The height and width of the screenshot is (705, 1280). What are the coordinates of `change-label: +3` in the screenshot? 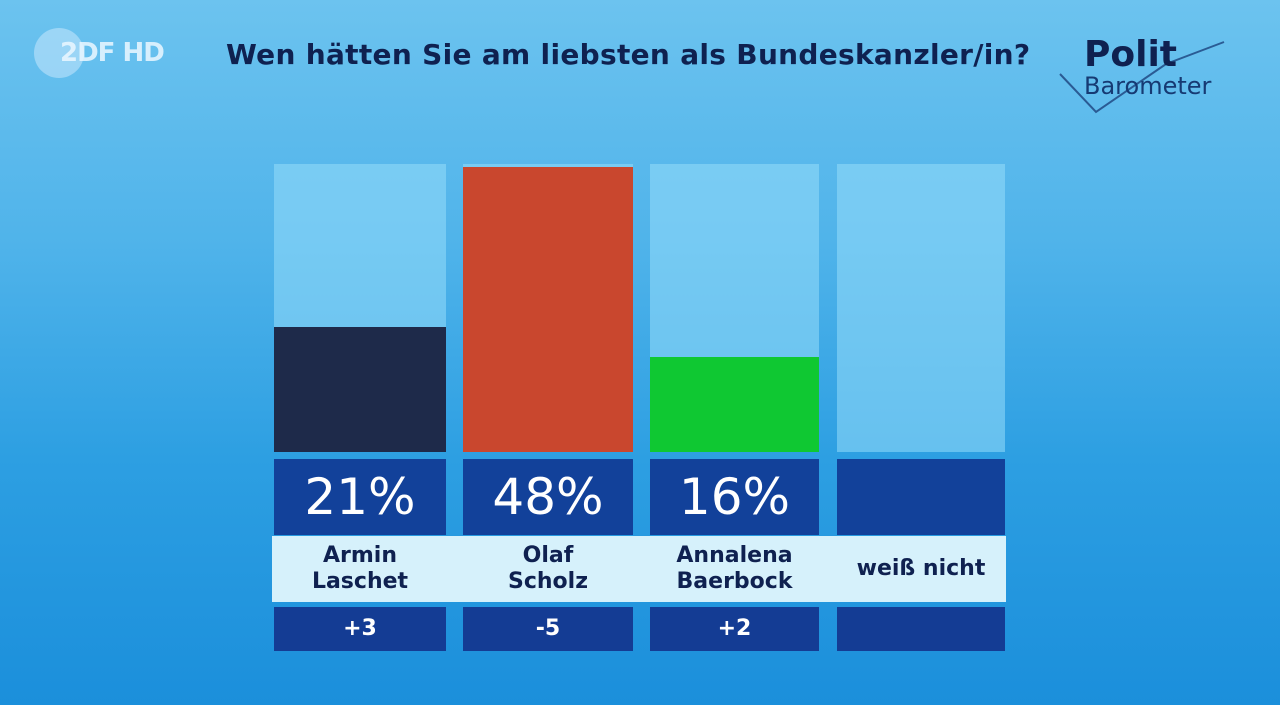 It's located at (360, 629).